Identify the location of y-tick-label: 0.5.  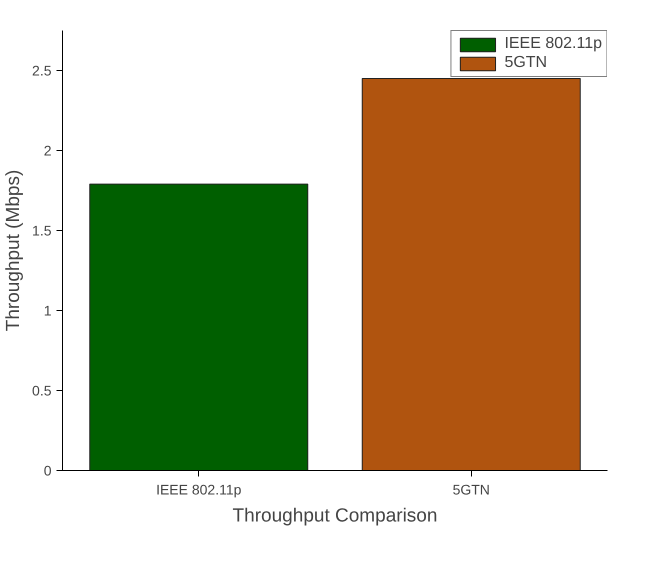
(42, 390).